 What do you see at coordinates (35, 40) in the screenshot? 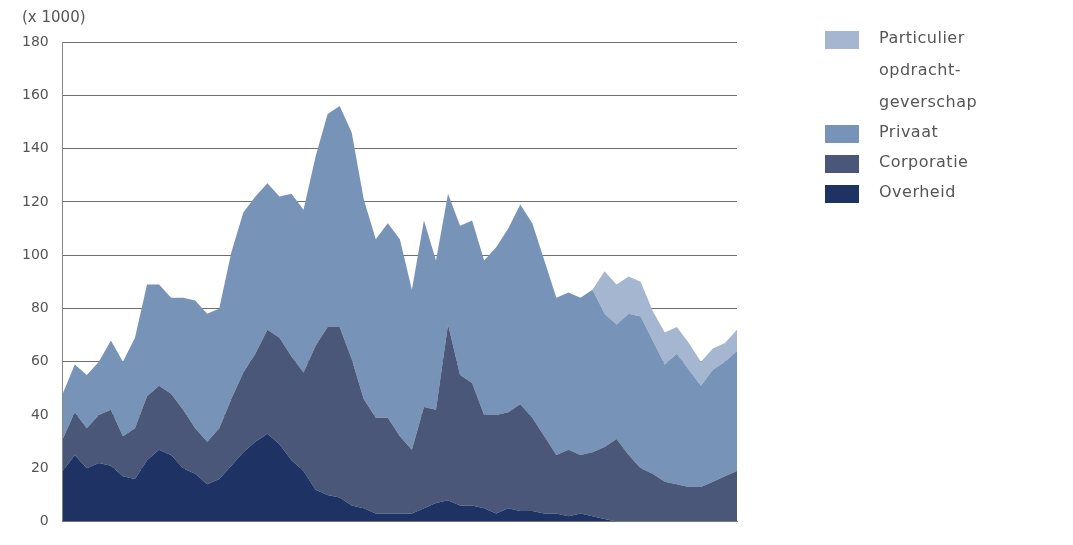
I see `y-tick-label: 180` at bounding box center [35, 40].